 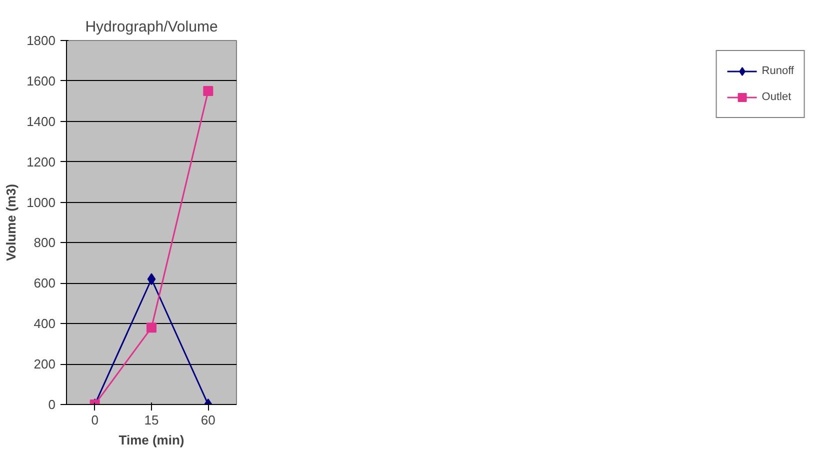 I want to click on y-tick-label: 0, so click(x=52, y=404).